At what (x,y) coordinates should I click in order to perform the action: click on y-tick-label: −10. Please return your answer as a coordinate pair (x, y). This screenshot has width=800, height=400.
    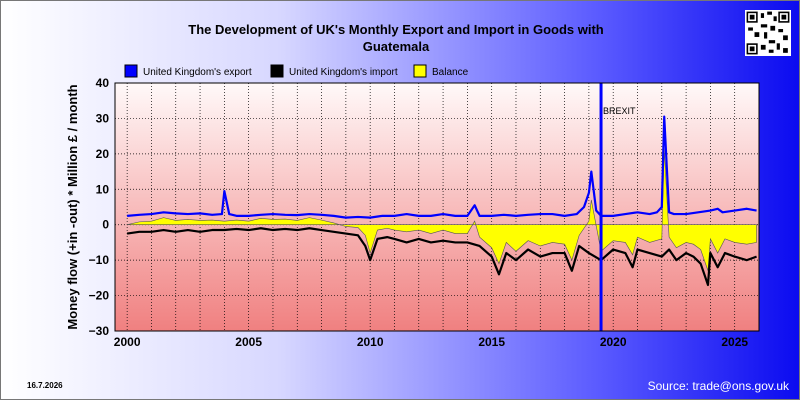
    Looking at the image, I should click on (99, 260).